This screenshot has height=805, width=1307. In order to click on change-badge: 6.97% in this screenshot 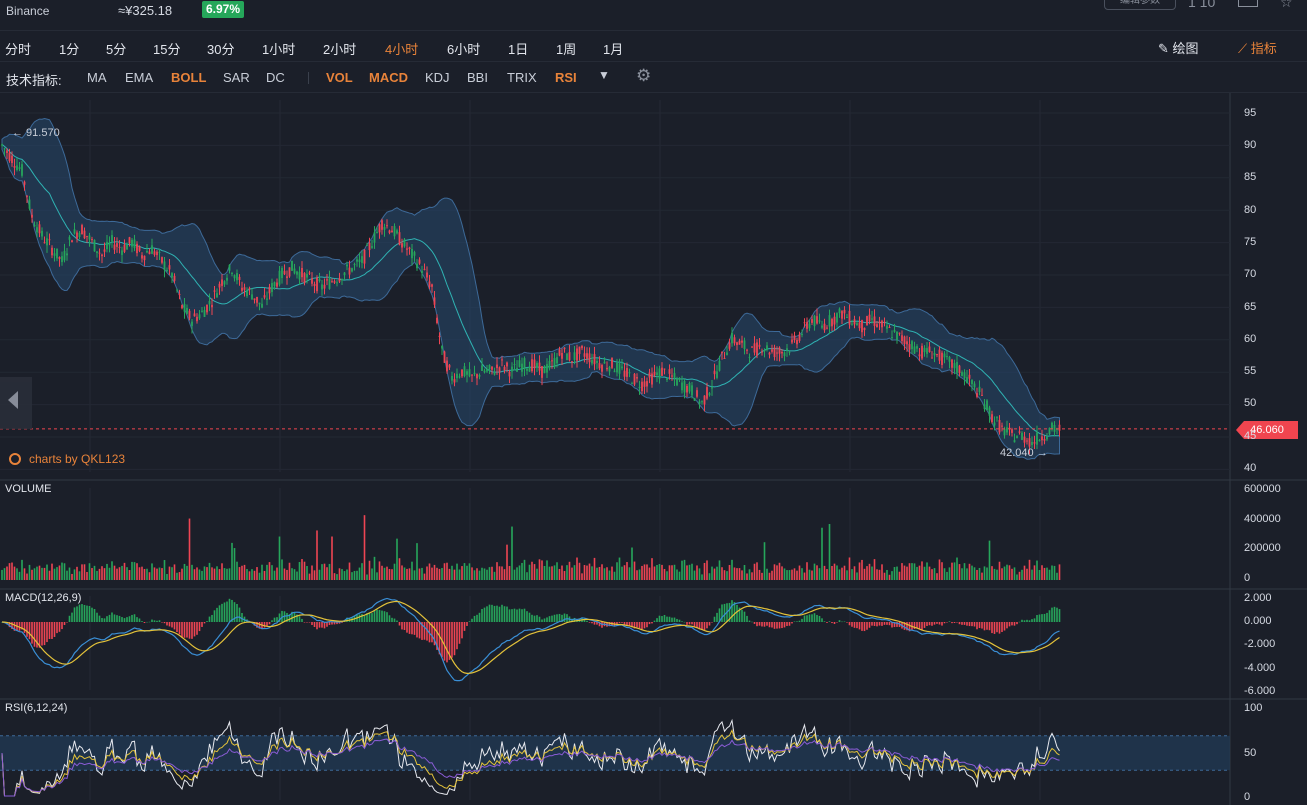, I will do `click(223, 9)`.